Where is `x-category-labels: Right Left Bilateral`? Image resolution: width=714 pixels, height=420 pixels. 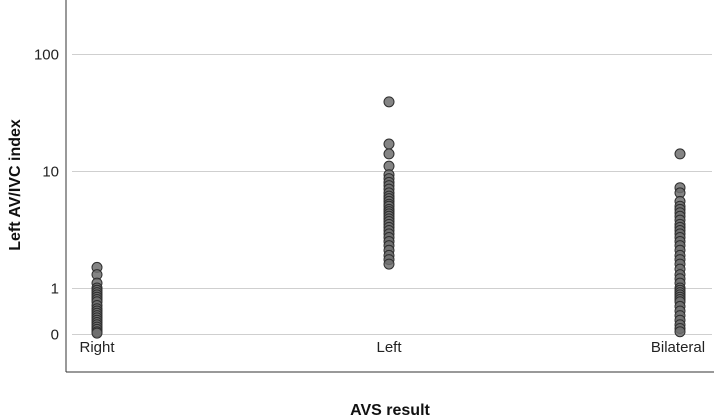 x-category-labels: Right Left Bilateral is located at coordinates (392, 347).